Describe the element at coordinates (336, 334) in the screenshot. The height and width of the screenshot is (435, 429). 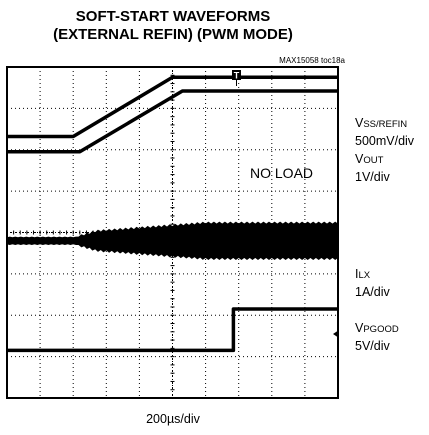
I see `pgood-ground-marker` at that location.